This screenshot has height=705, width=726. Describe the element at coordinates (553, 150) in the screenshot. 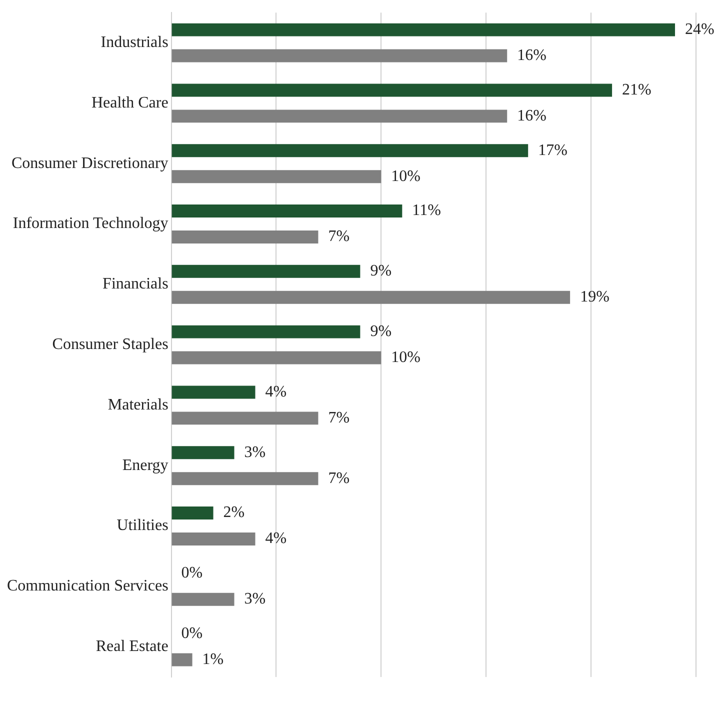

I see `data-label: 17%` at that location.